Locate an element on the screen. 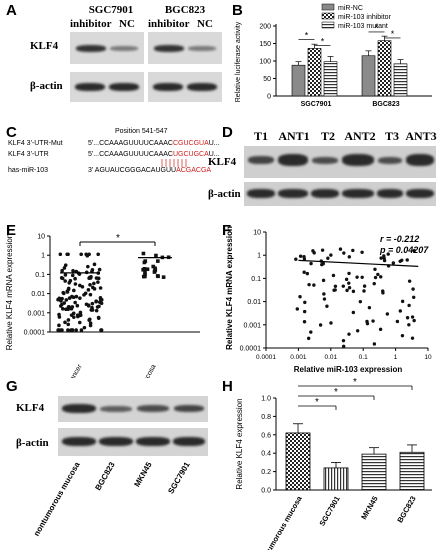  blot-klf4-tissues is located at coordinates (340, 162).